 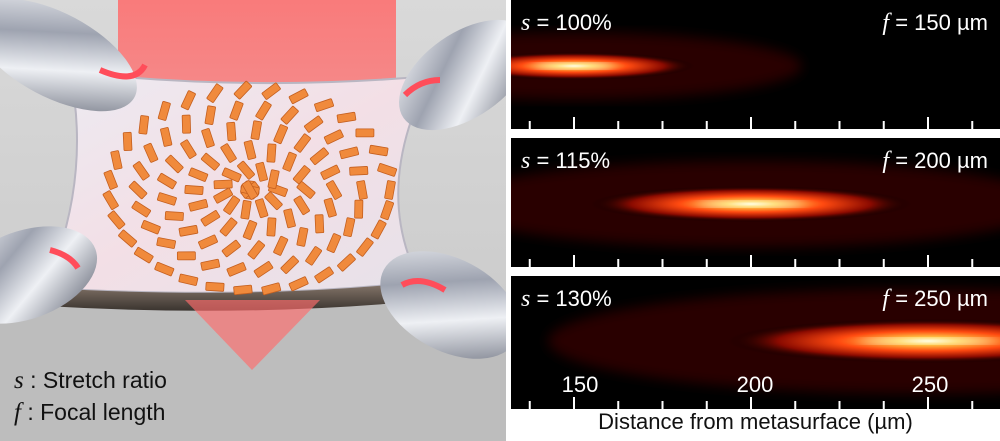 I want to click on focal-label: f = 200 µm, so click(x=935, y=161).